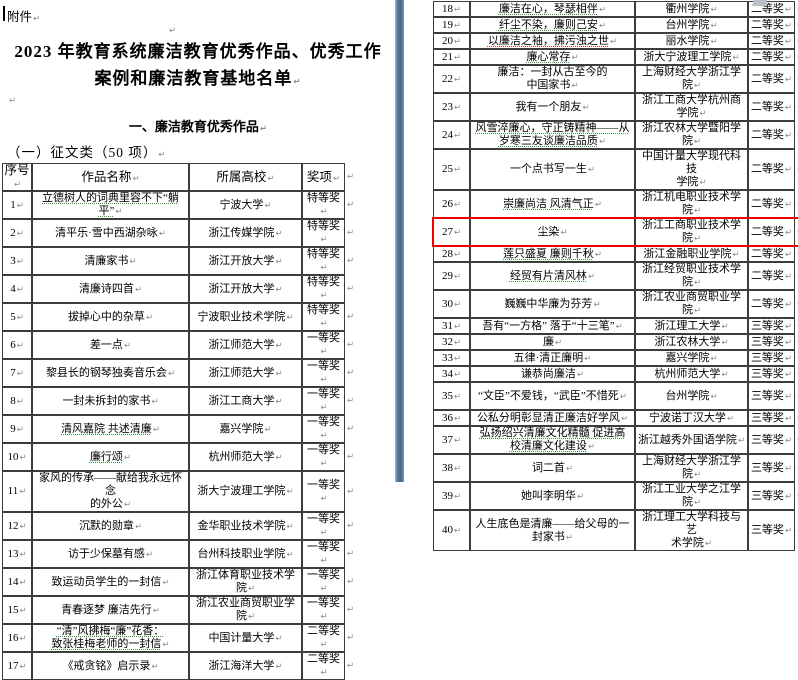 This screenshot has width=798, height=680. I want to click on cell-no: 38↵, so click(451, 468).